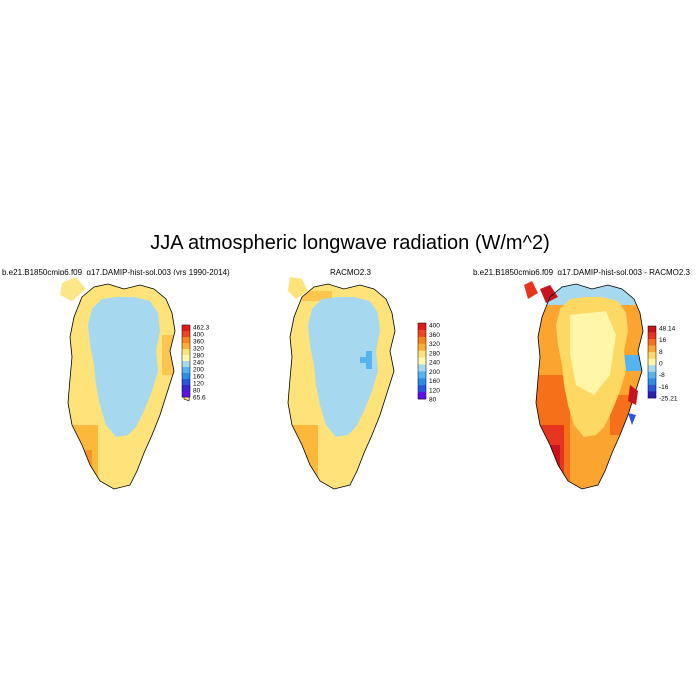  Describe the element at coordinates (664, 387) in the screenshot. I see `colorbar-tick-label: -16` at that location.